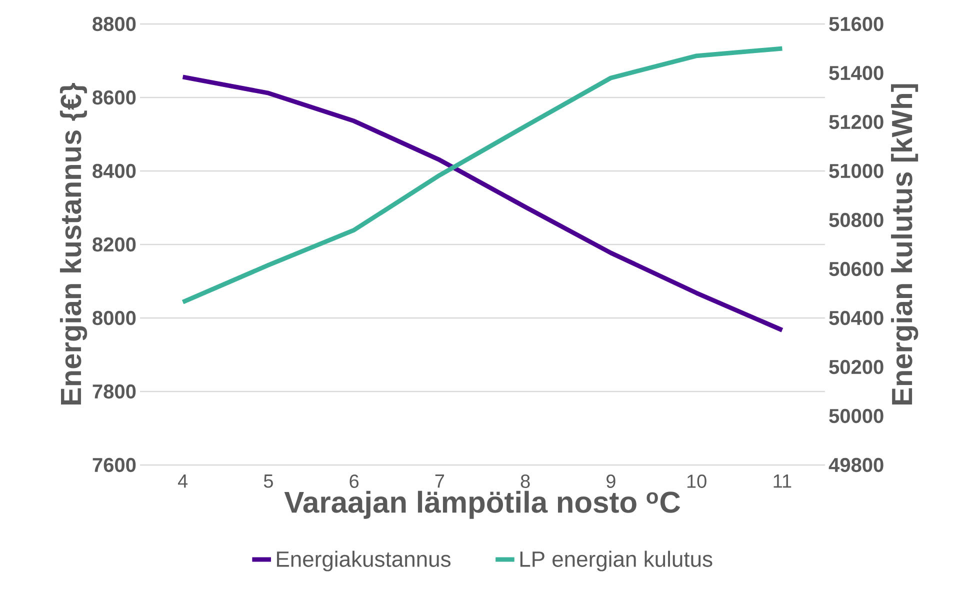  What do you see at coordinates (856, 269) in the screenshot?
I see `y2-tick-label: 50600` at bounding box center [856, 269].